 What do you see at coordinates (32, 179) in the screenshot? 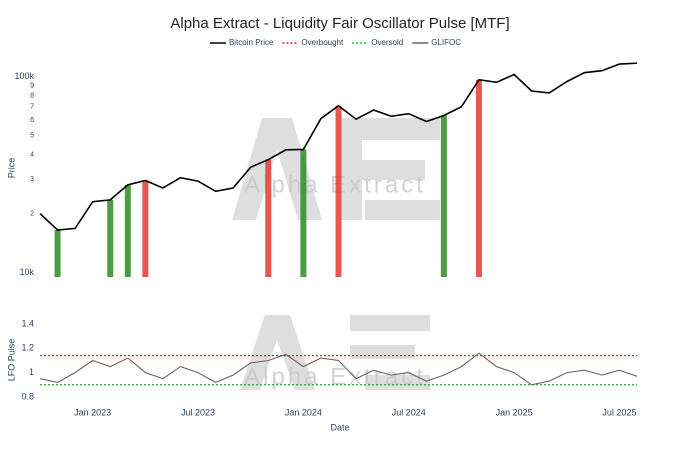
I see `y-tick-label: 3` at bounding box center [32, 179].